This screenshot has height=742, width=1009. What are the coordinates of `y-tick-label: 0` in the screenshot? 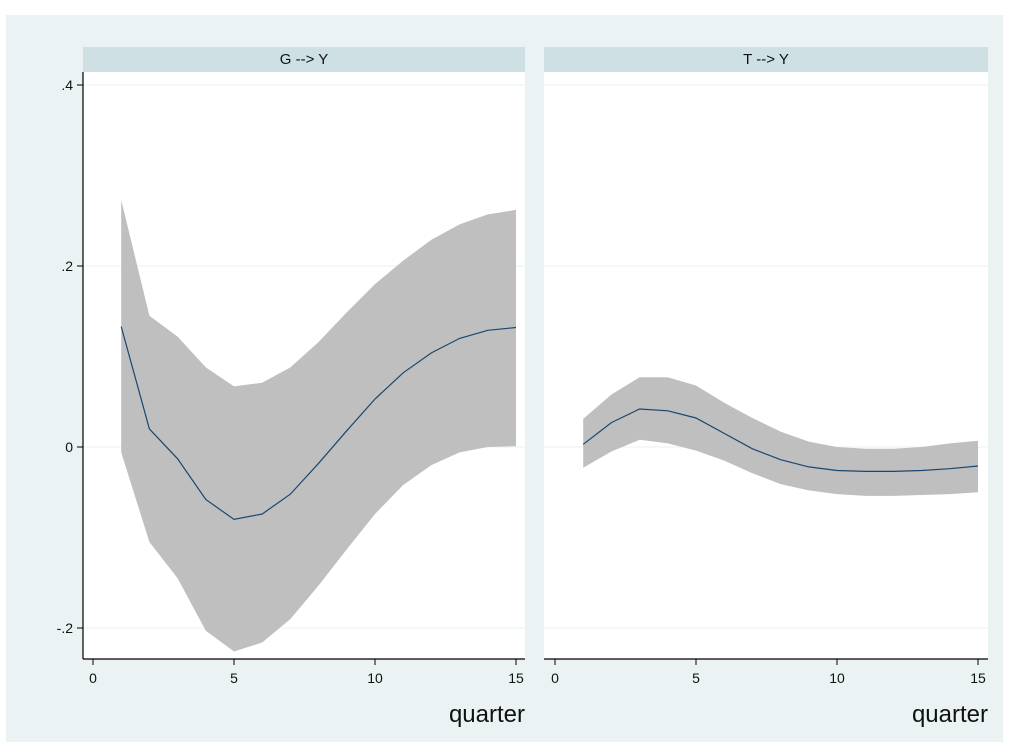 It's located at (69, 447).